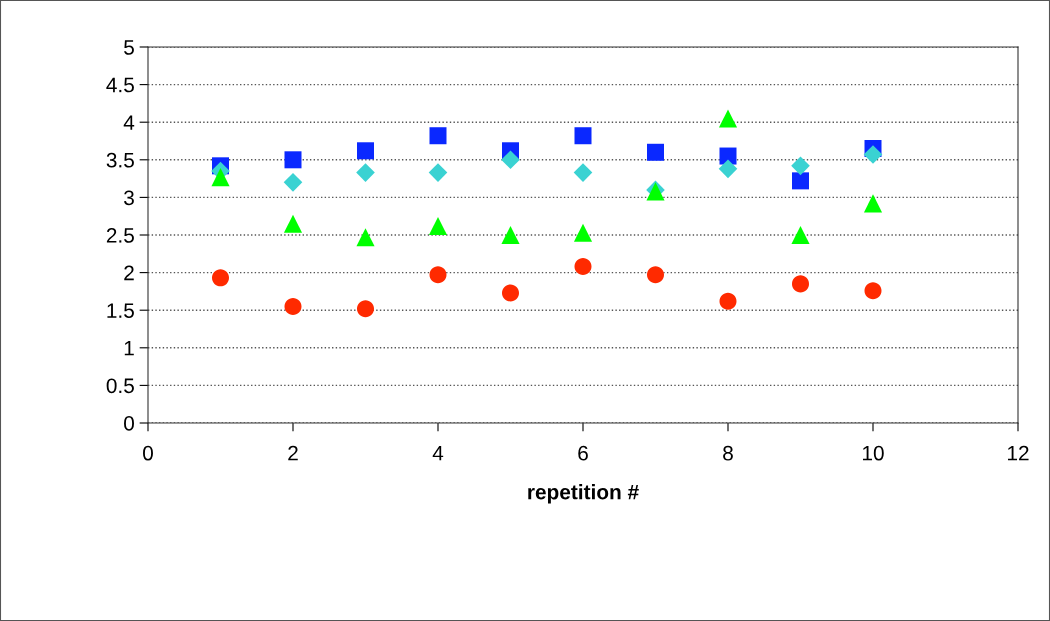 This screenshot has height=621, width=1050. Describe the element at coordinates (293, 453) in the screenshot. I see `x-tick-label: 2` at that location.